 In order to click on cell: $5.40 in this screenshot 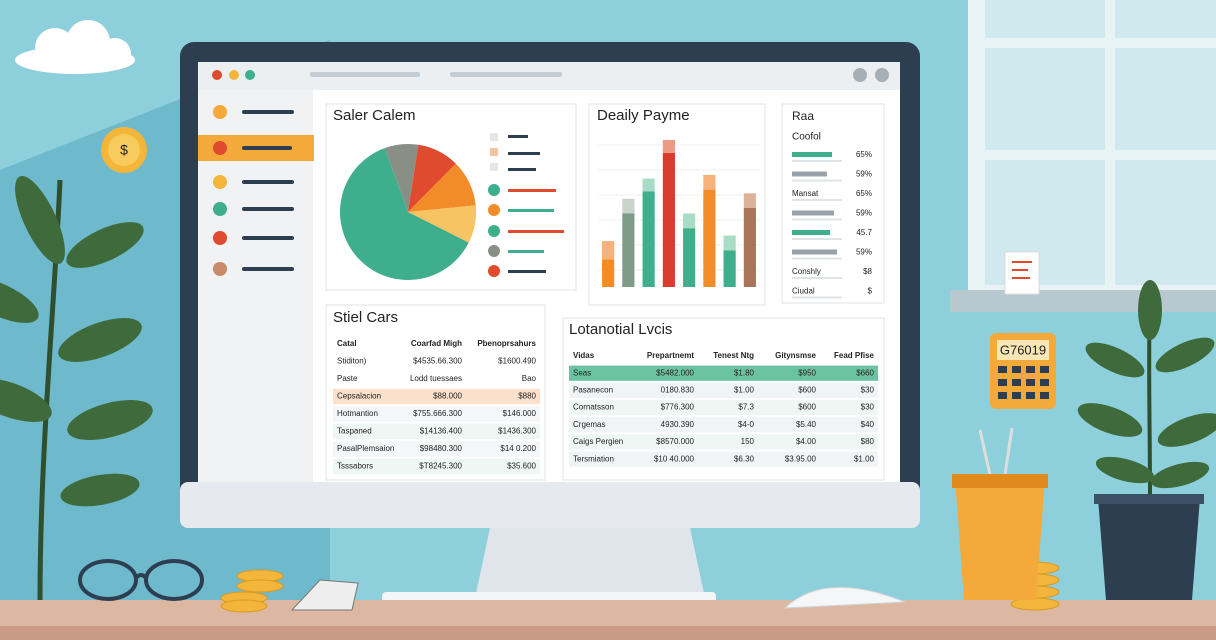, I will do `click(806, 424)`.